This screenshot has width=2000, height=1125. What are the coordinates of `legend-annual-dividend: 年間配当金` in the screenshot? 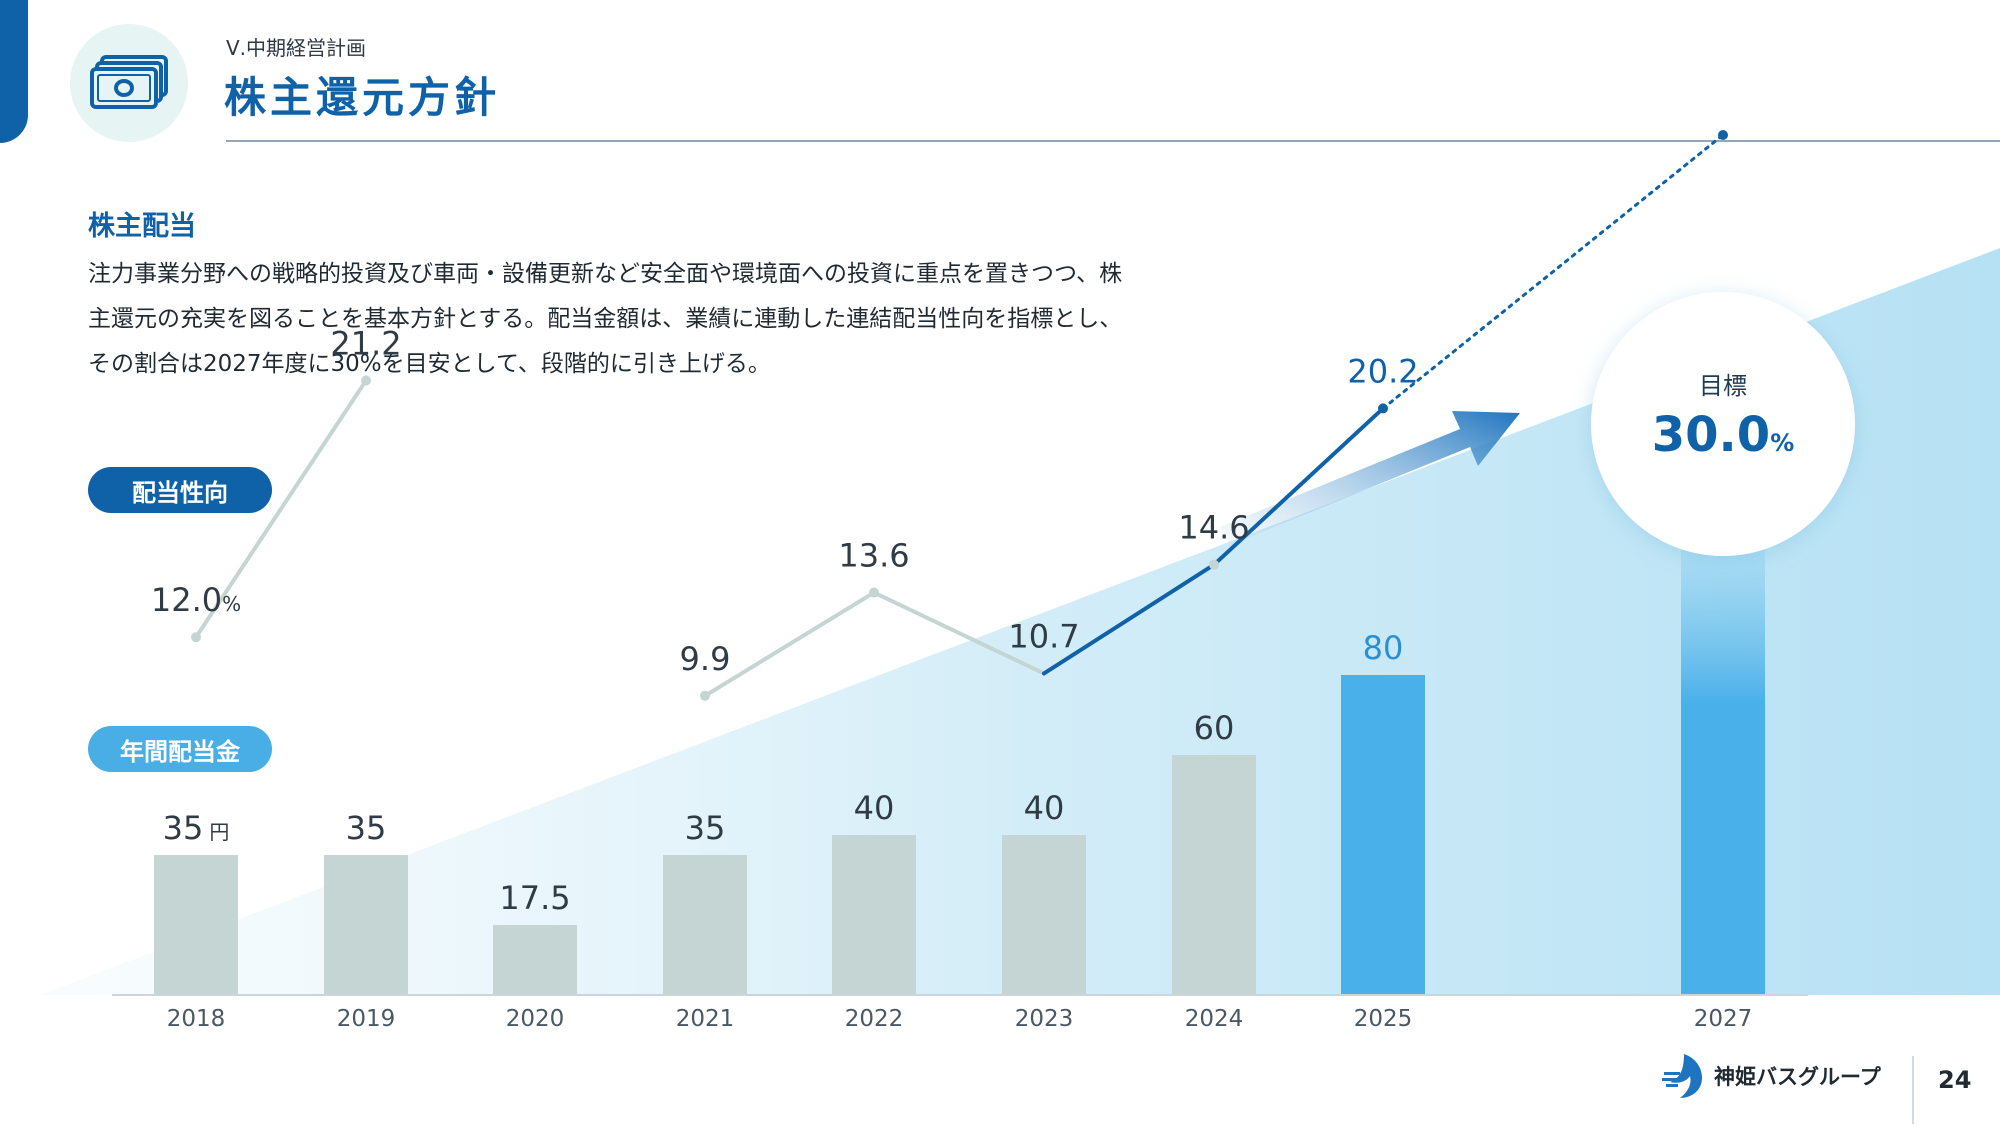 It's located at (180, 749).